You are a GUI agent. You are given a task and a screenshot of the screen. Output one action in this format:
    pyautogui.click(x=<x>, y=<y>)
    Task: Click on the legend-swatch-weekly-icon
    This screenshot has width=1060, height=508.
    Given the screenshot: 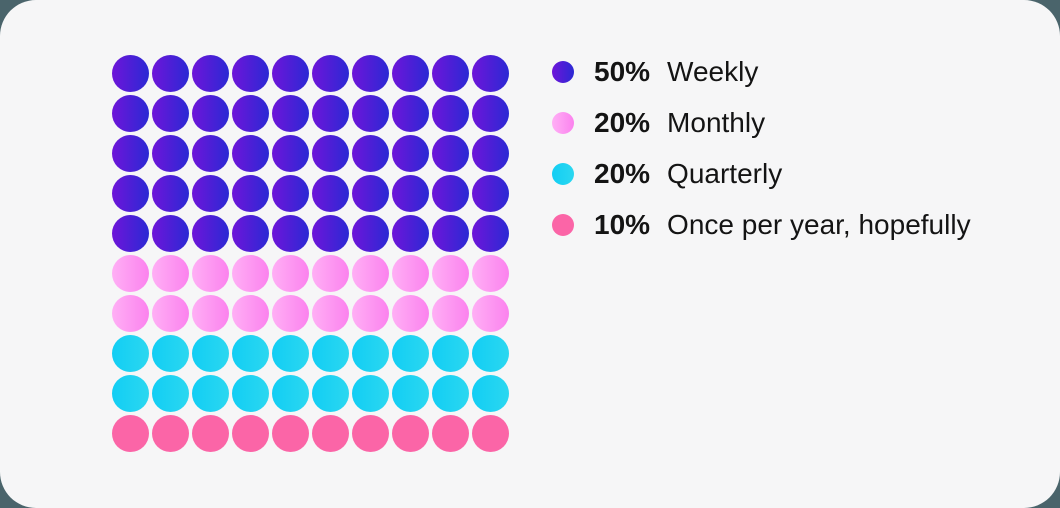 What is the action you would take?
    pyautogui.click(x=563, y=72)
    